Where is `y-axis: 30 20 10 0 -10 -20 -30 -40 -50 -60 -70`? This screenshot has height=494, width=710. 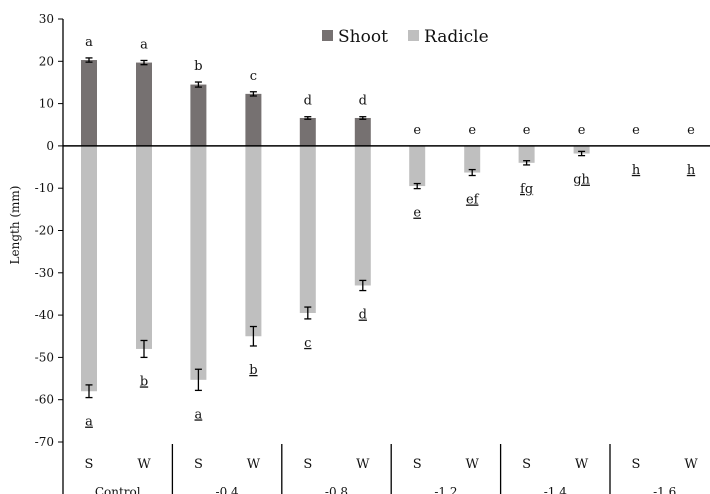
y-axis: 30 20 10 0 -10 -20 -30 -40 -50 -60 -70 is located at coordinates (49, 253).